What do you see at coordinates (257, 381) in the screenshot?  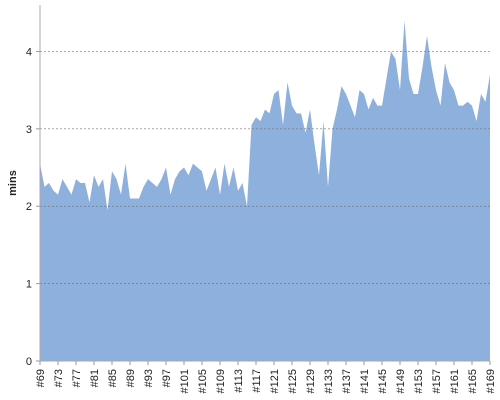 I see `x-tick-label: #117` at bounding box center [257, 381].